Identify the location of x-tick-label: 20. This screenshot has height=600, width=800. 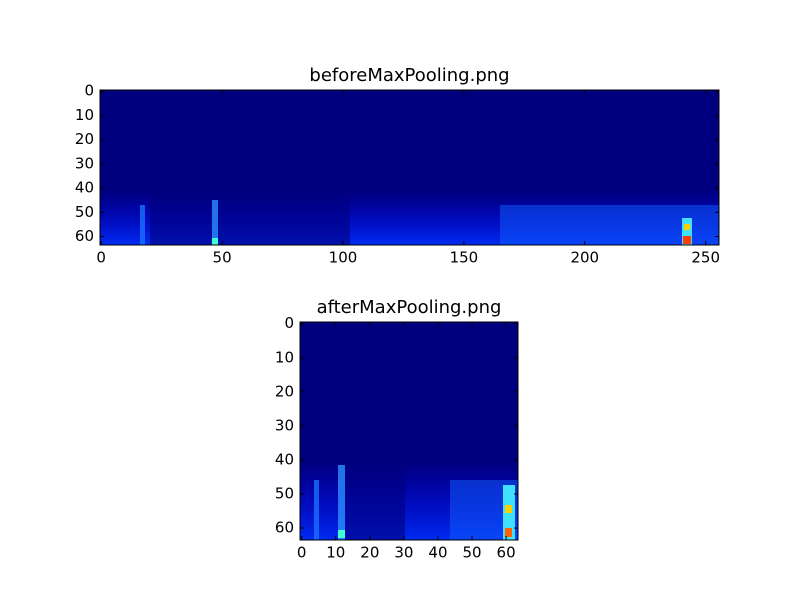
(369, 553).